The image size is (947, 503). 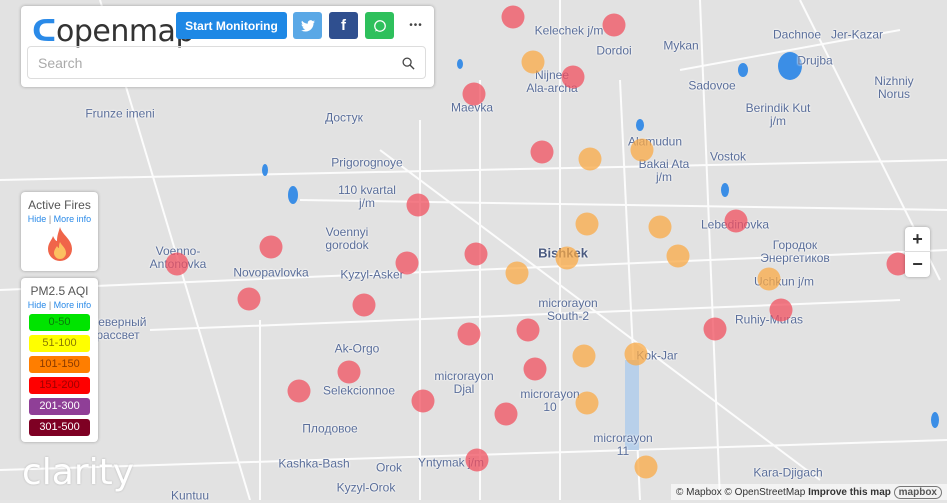 What do you see at coordinates (72, 219) in the screenshot?
I see `fires-more-info-link: More info` at bounding box center [72, 219].